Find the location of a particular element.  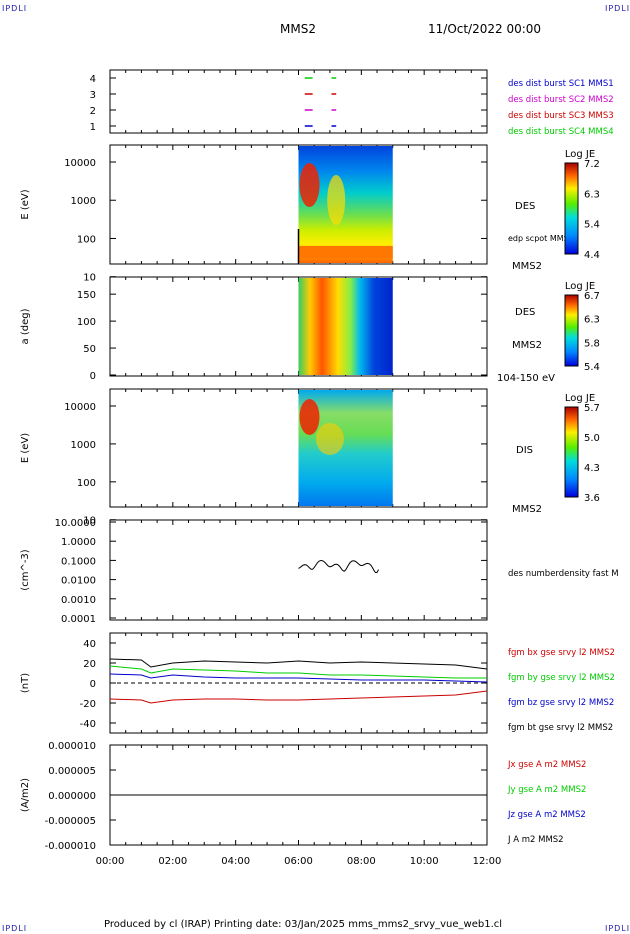

xaxis-tick-label: 06:00 is located at coordinates (298, 861).